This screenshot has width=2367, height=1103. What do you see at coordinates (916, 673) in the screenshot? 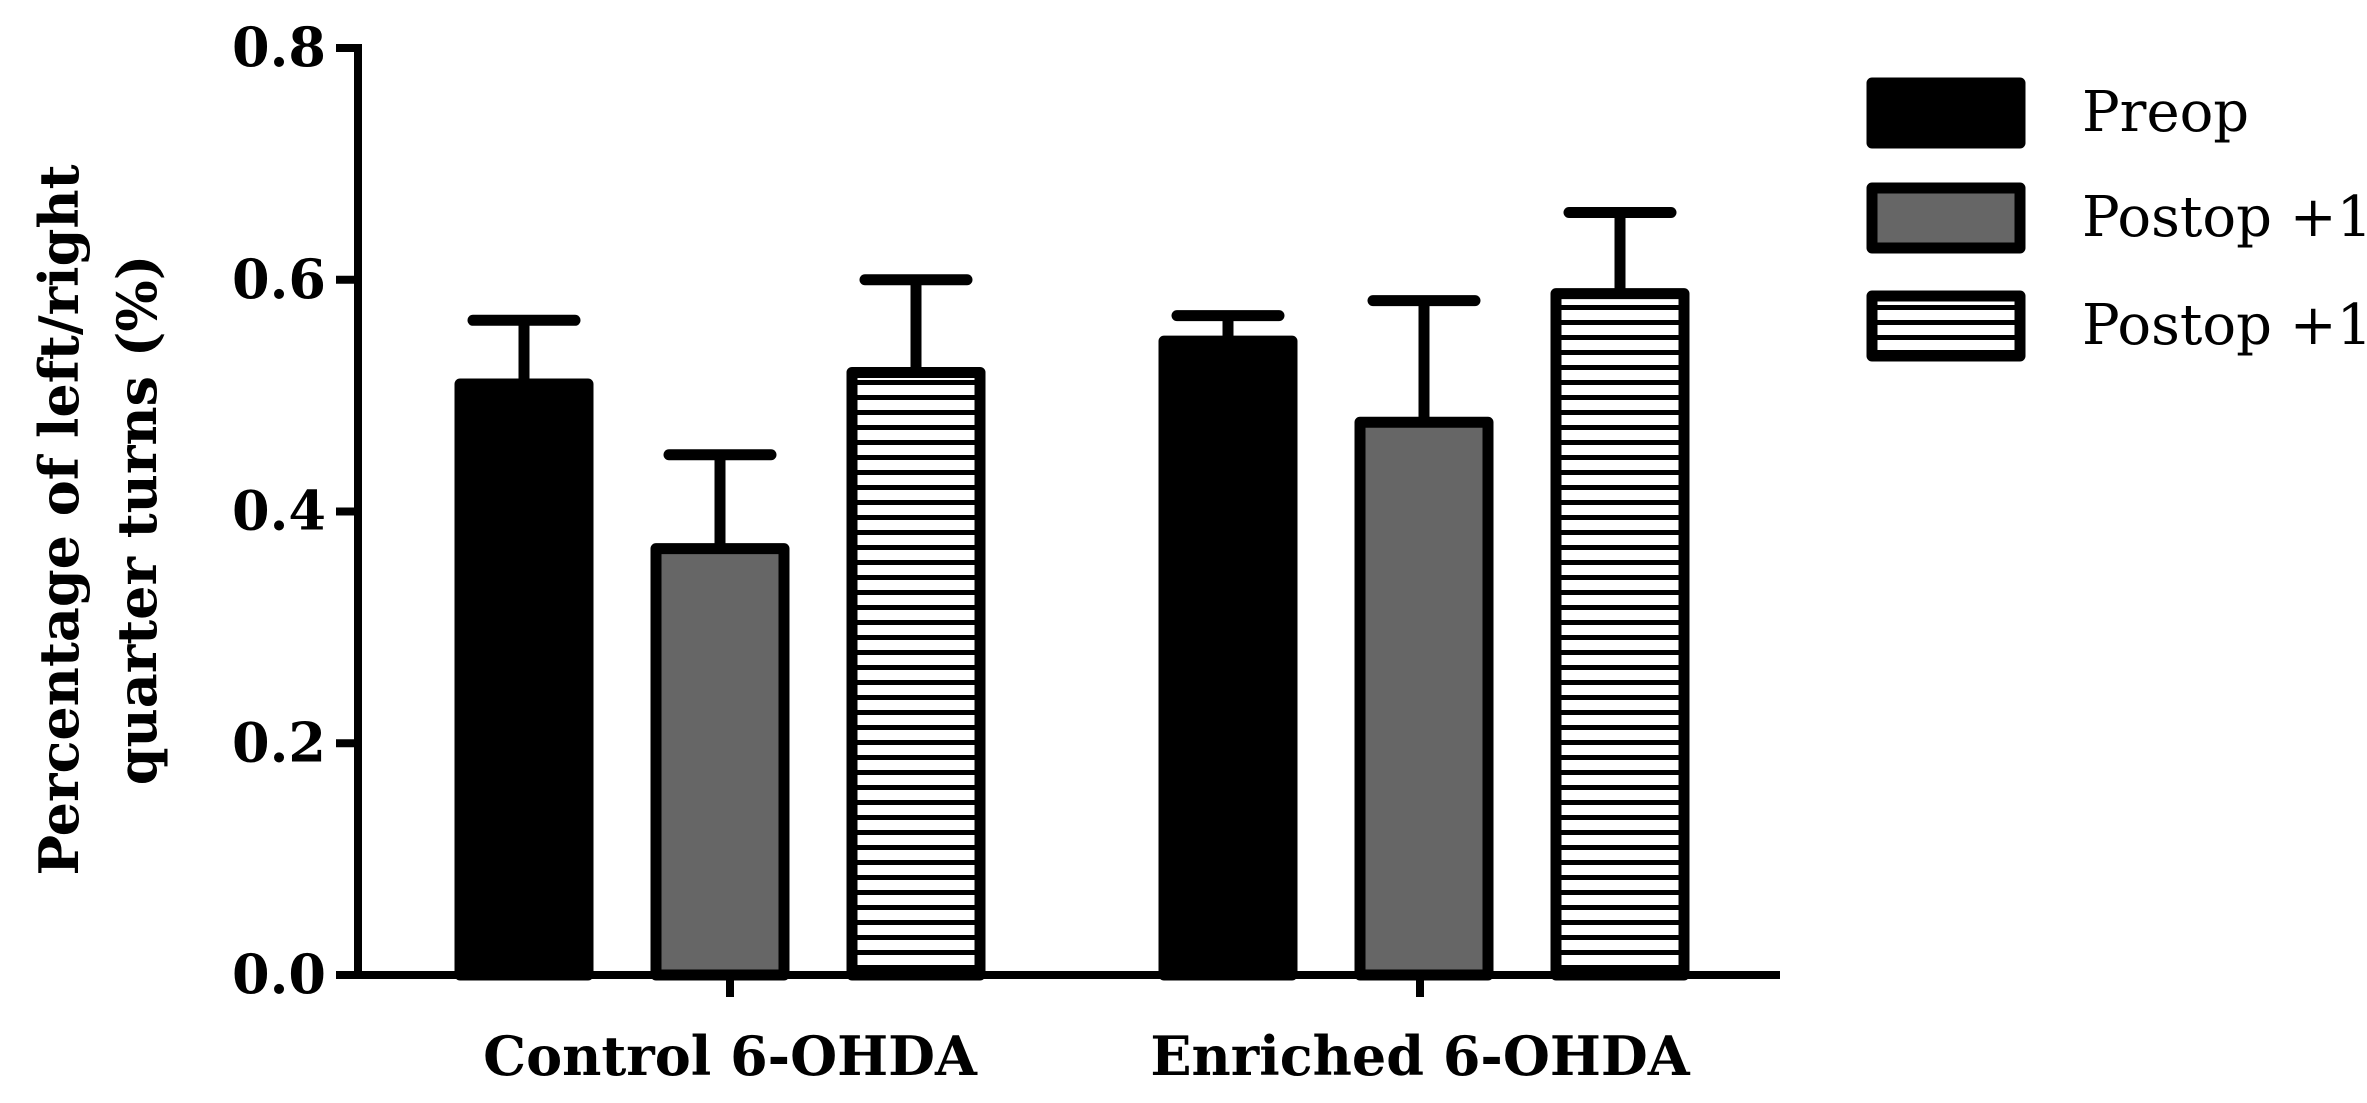
I see `bar-postop-10-control-6-ohda` at bounding box center [916, 673].